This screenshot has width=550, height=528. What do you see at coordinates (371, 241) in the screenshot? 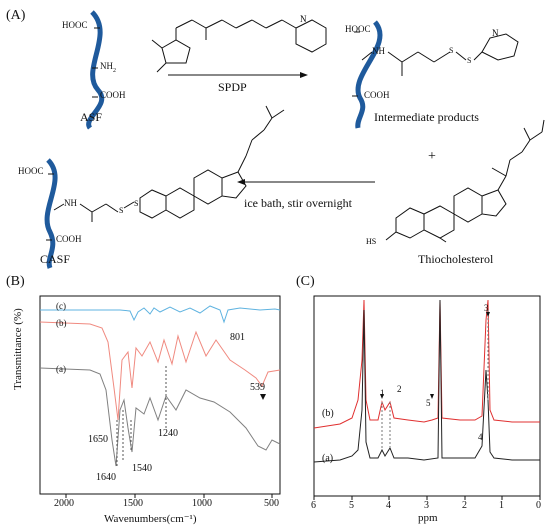
I see `thiochol-hs: HS` at bounding box center [371, 241].